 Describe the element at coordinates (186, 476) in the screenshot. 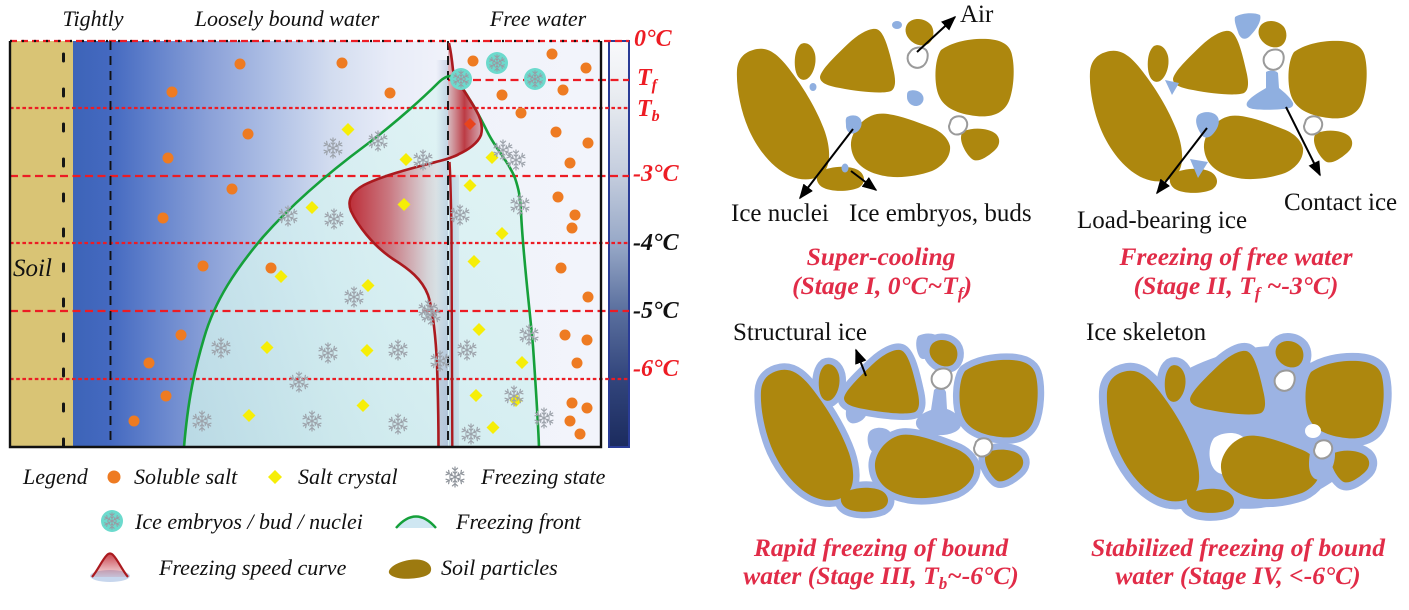

I see `svg-text: Soluble salt` at that location.